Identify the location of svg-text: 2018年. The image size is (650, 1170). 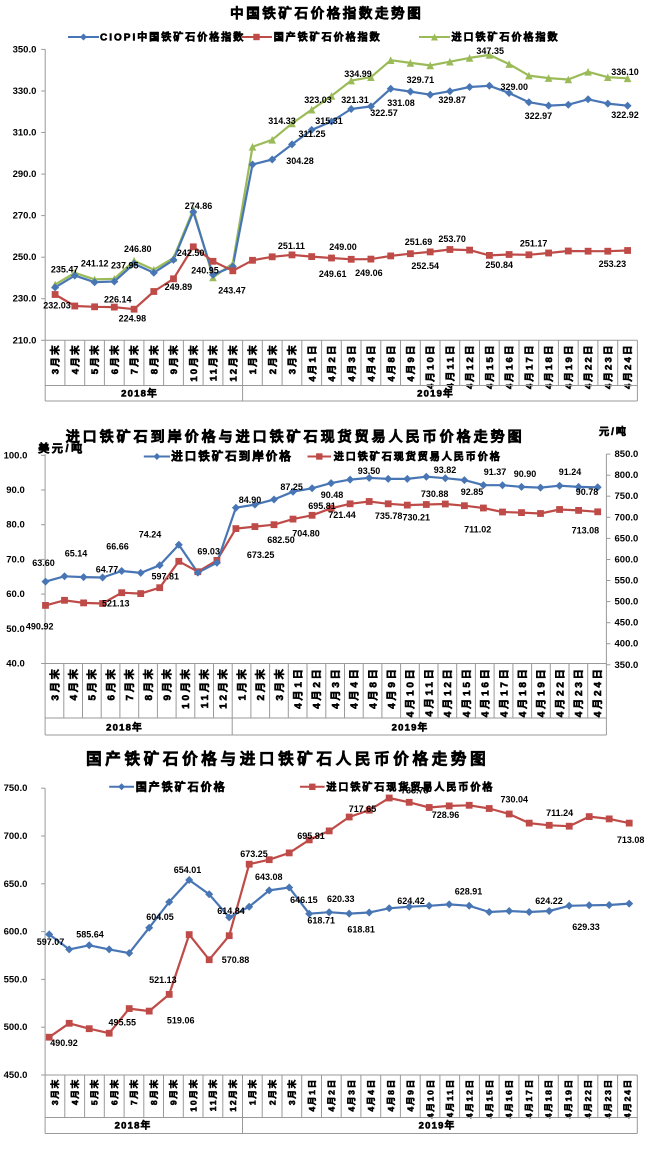
(133, 1126).